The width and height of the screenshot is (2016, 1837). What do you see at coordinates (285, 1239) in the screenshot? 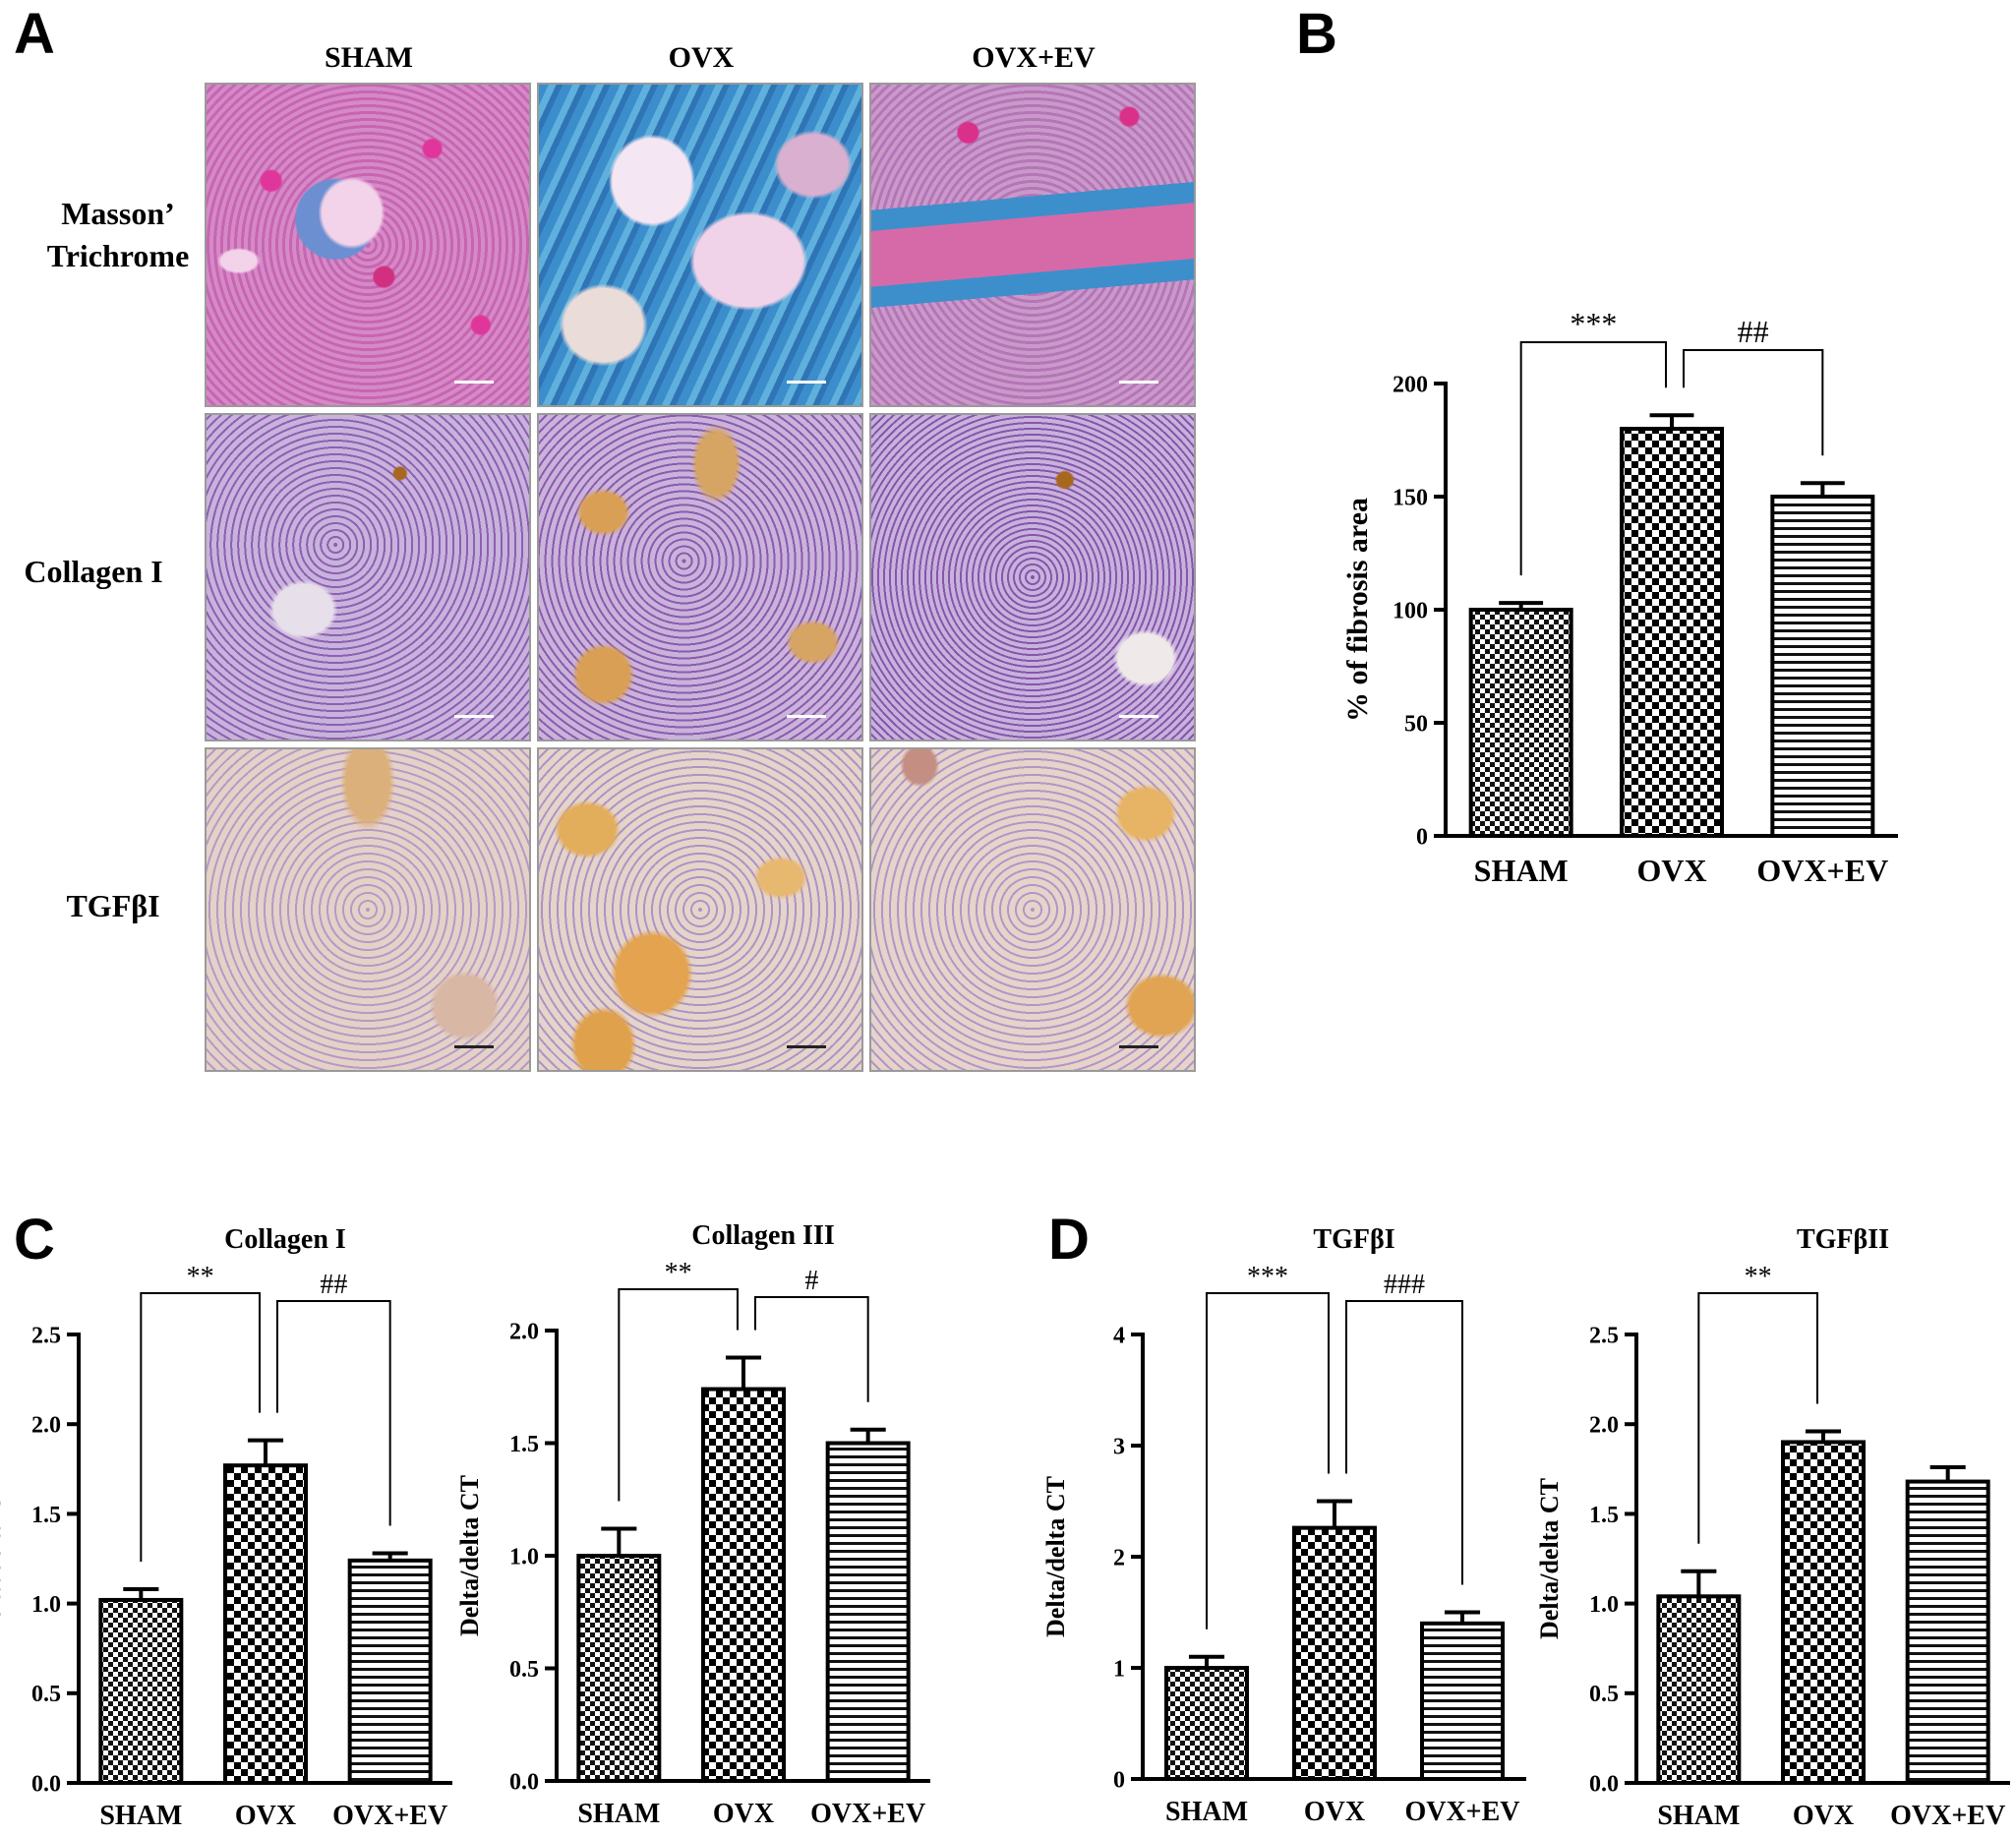
I see `chart-title: Collagen I` at bounding box center [285, 1239].